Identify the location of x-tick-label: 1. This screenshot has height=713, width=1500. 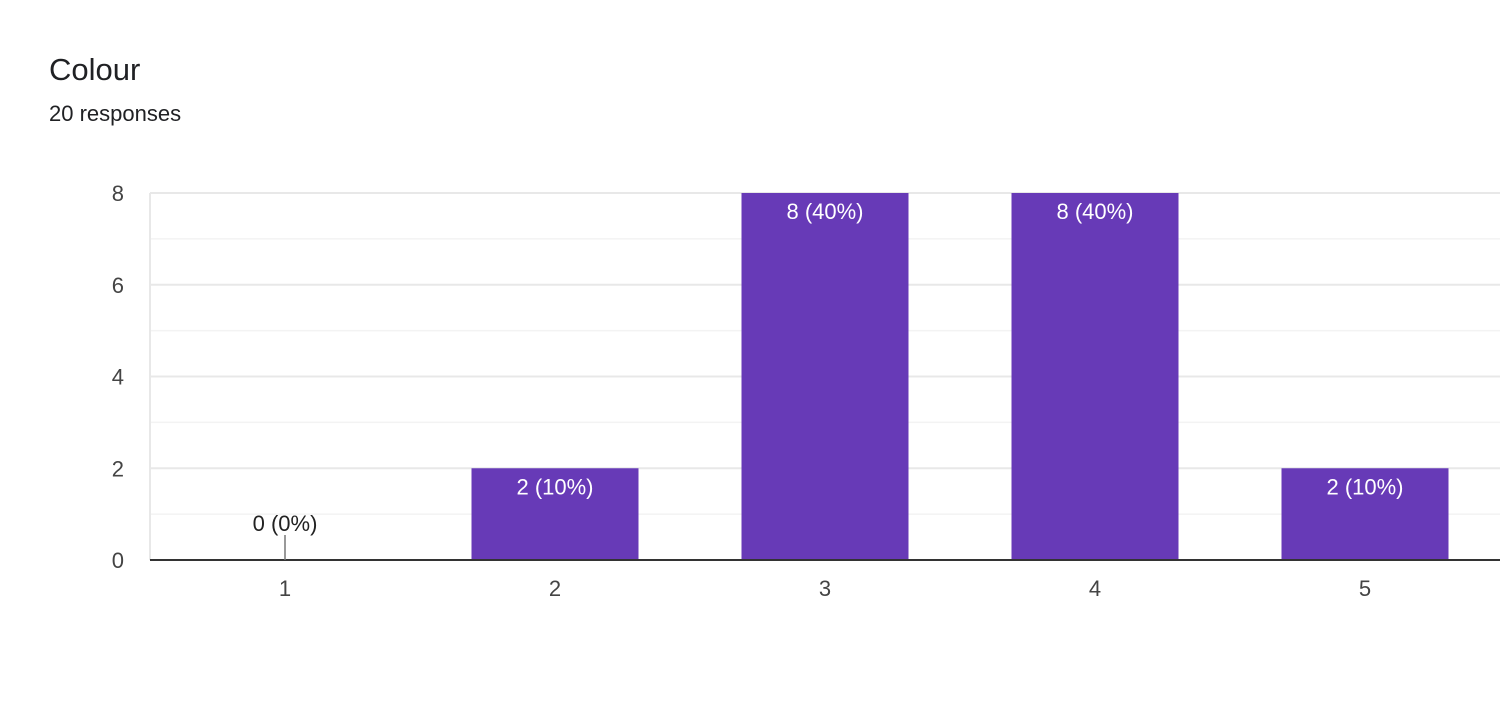
(285, 588).